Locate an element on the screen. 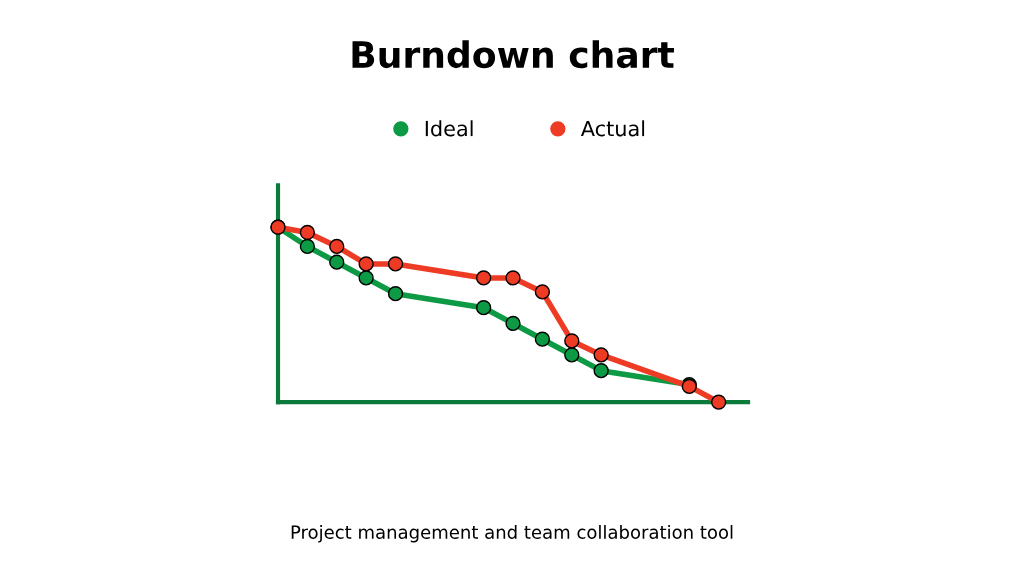 The image size is (1024, 577). legend-label: Ideal is located at coordinates (449, 128).